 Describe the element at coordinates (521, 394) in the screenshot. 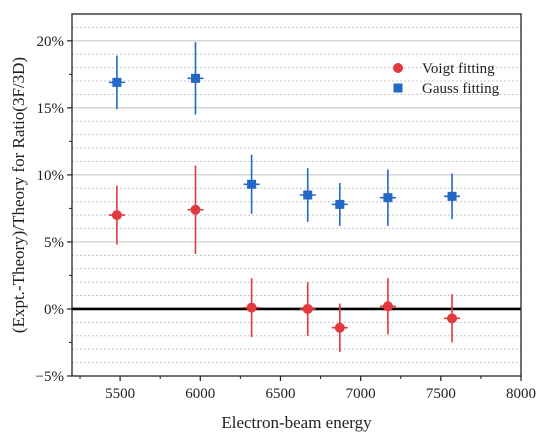

I see `x-tick-label: 8000` at that location.